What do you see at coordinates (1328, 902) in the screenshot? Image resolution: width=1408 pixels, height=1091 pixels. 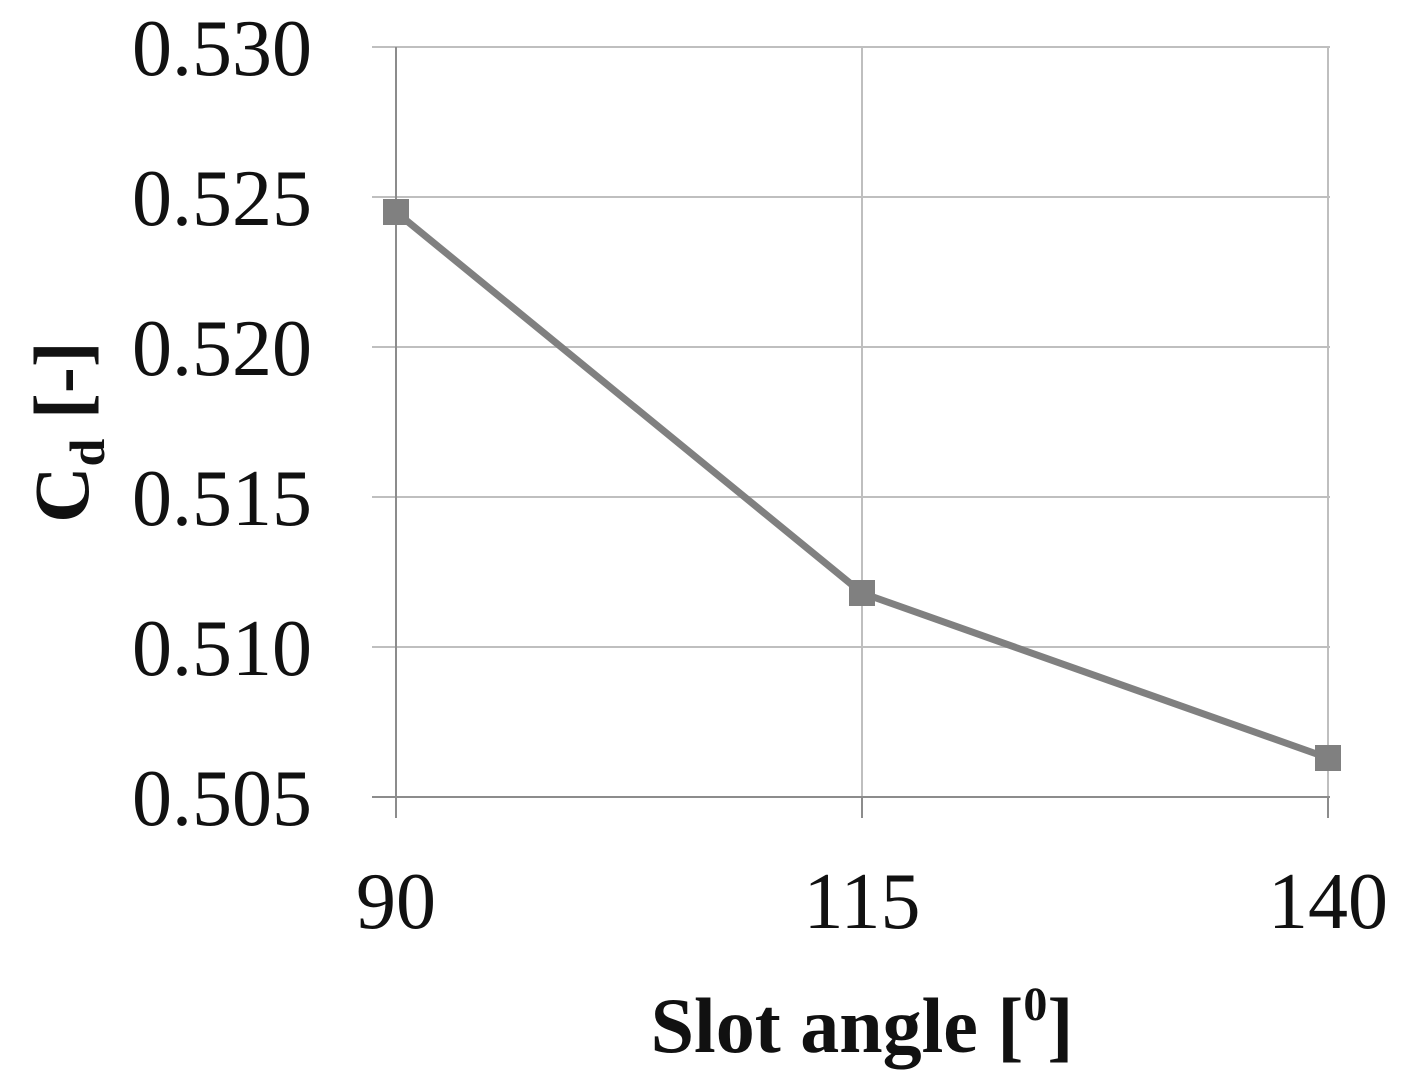 I see `x-tick-label: 140` at bounding box center [1328, 902].